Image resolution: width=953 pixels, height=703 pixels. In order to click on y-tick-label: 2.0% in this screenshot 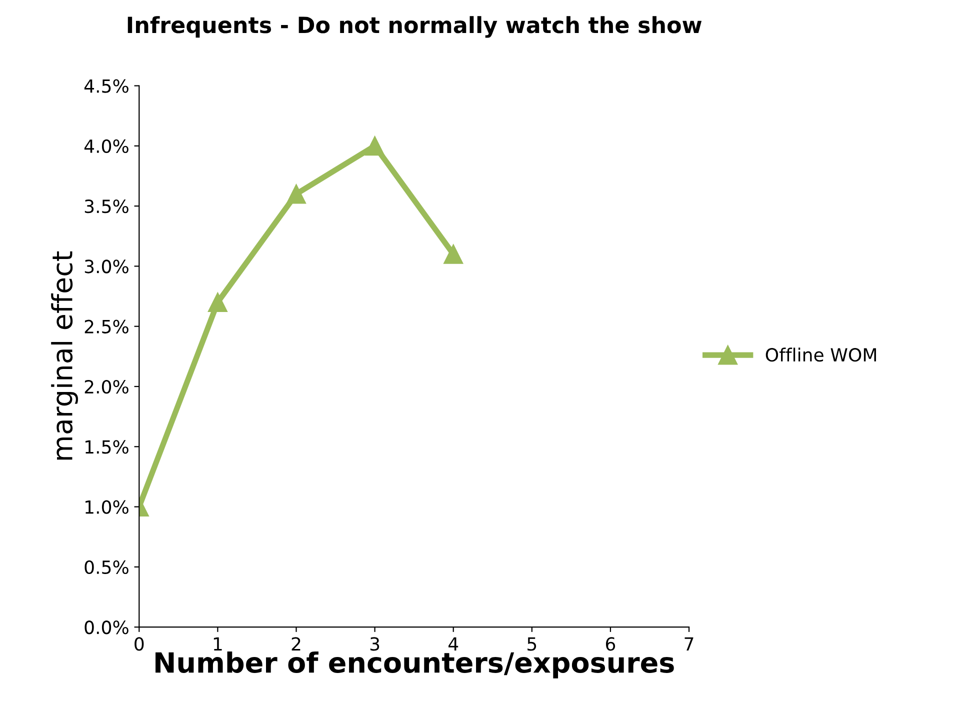, I will do `click(106, 387)`.